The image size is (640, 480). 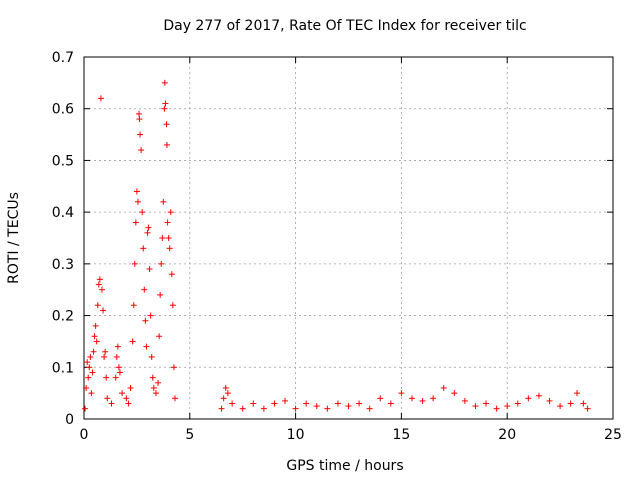 I want to click on y-tick-label: 0.5, so click(x=63, y=161).